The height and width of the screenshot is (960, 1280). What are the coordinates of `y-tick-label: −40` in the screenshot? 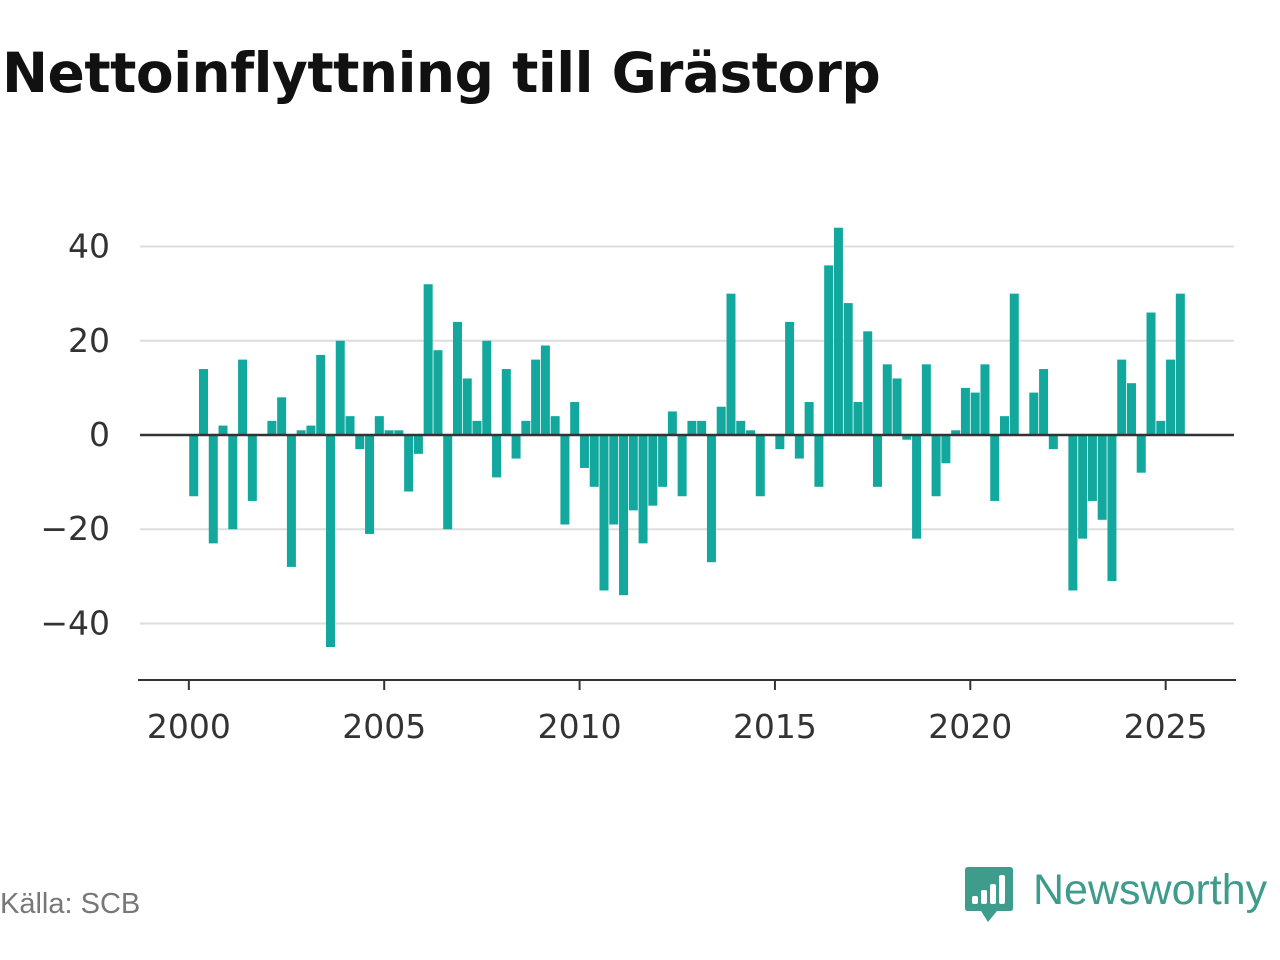 It's located at (75, 622).